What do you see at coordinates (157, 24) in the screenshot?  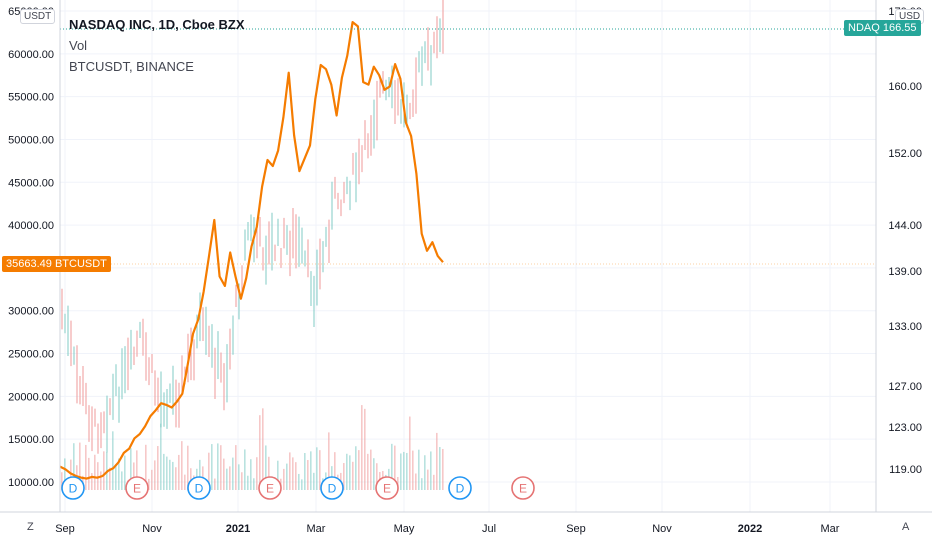 I see `legend-title: NASDAQ INC, 1D, Cboe BZX` at bounding box center [157, 24].